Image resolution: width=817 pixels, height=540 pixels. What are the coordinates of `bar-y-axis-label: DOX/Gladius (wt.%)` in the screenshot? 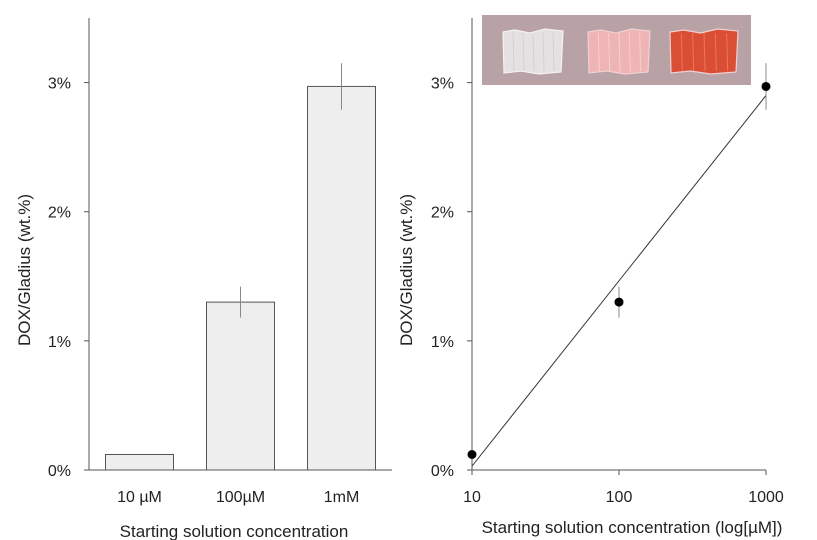 It's located at (24, 270).